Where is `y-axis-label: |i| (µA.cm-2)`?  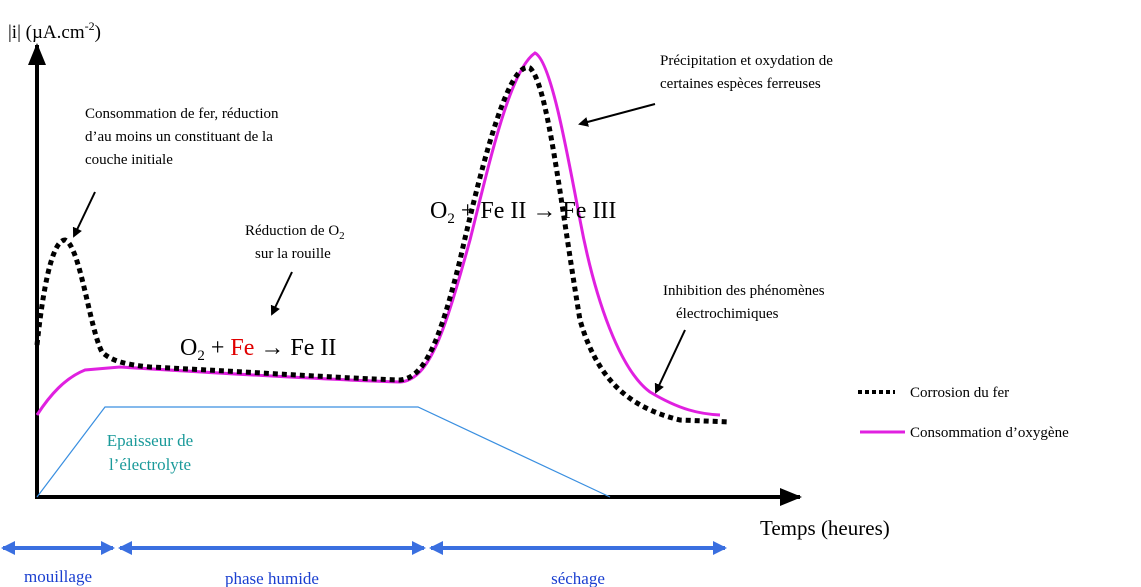
y-axis-label: |i| (µA.cm-2) is located at coordinates (54, 31).